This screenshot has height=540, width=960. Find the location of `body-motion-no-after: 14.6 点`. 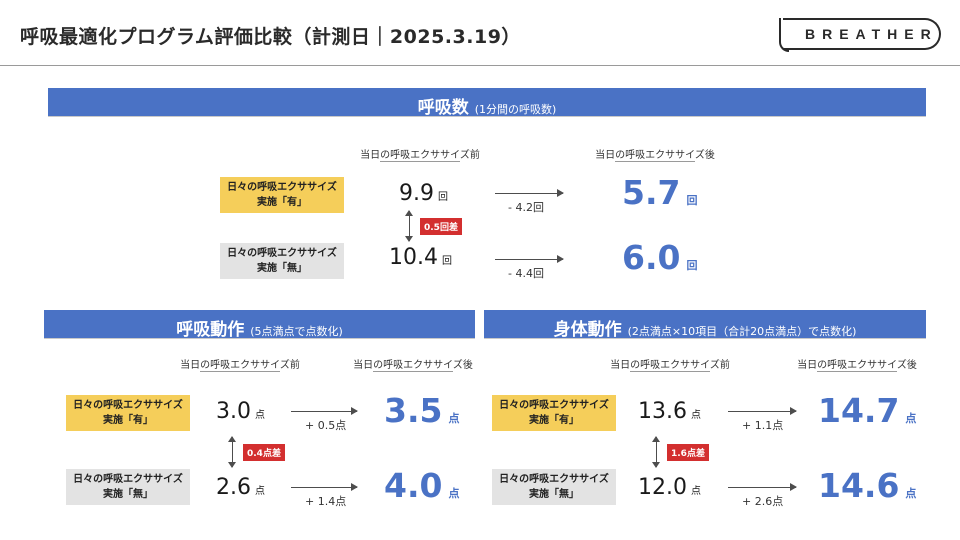

body-motion-no-after: 14.6 点 is located at coordinates (867, 485).